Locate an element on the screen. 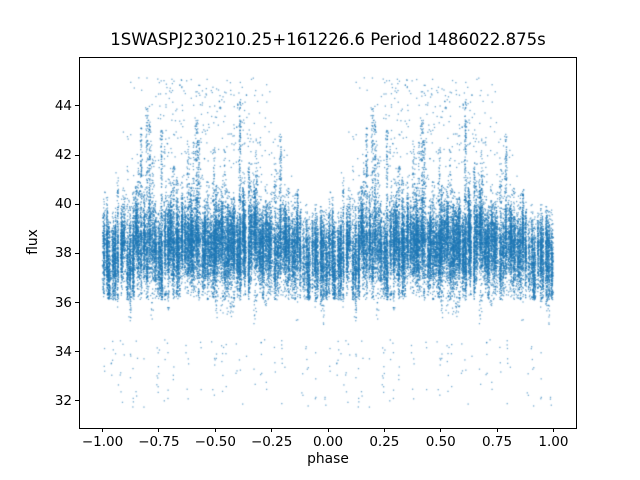  x-axis-label: phase is located at coordinates (328, 459).